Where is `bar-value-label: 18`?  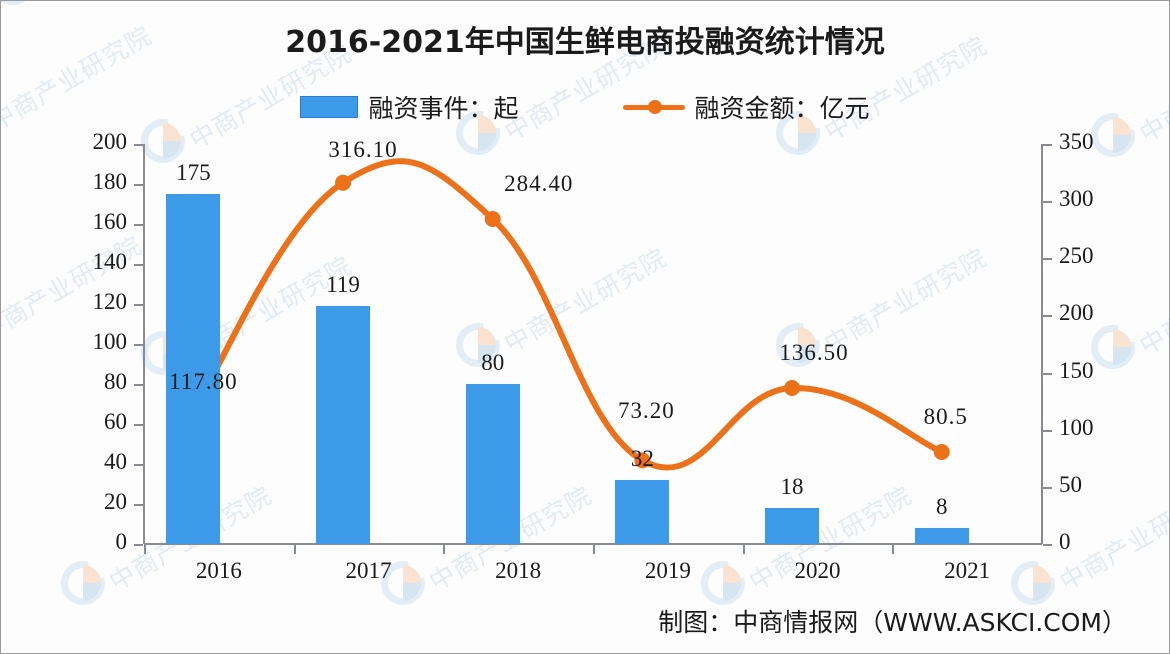 bar-value-label: 18 is located at coordinates (792, 486).